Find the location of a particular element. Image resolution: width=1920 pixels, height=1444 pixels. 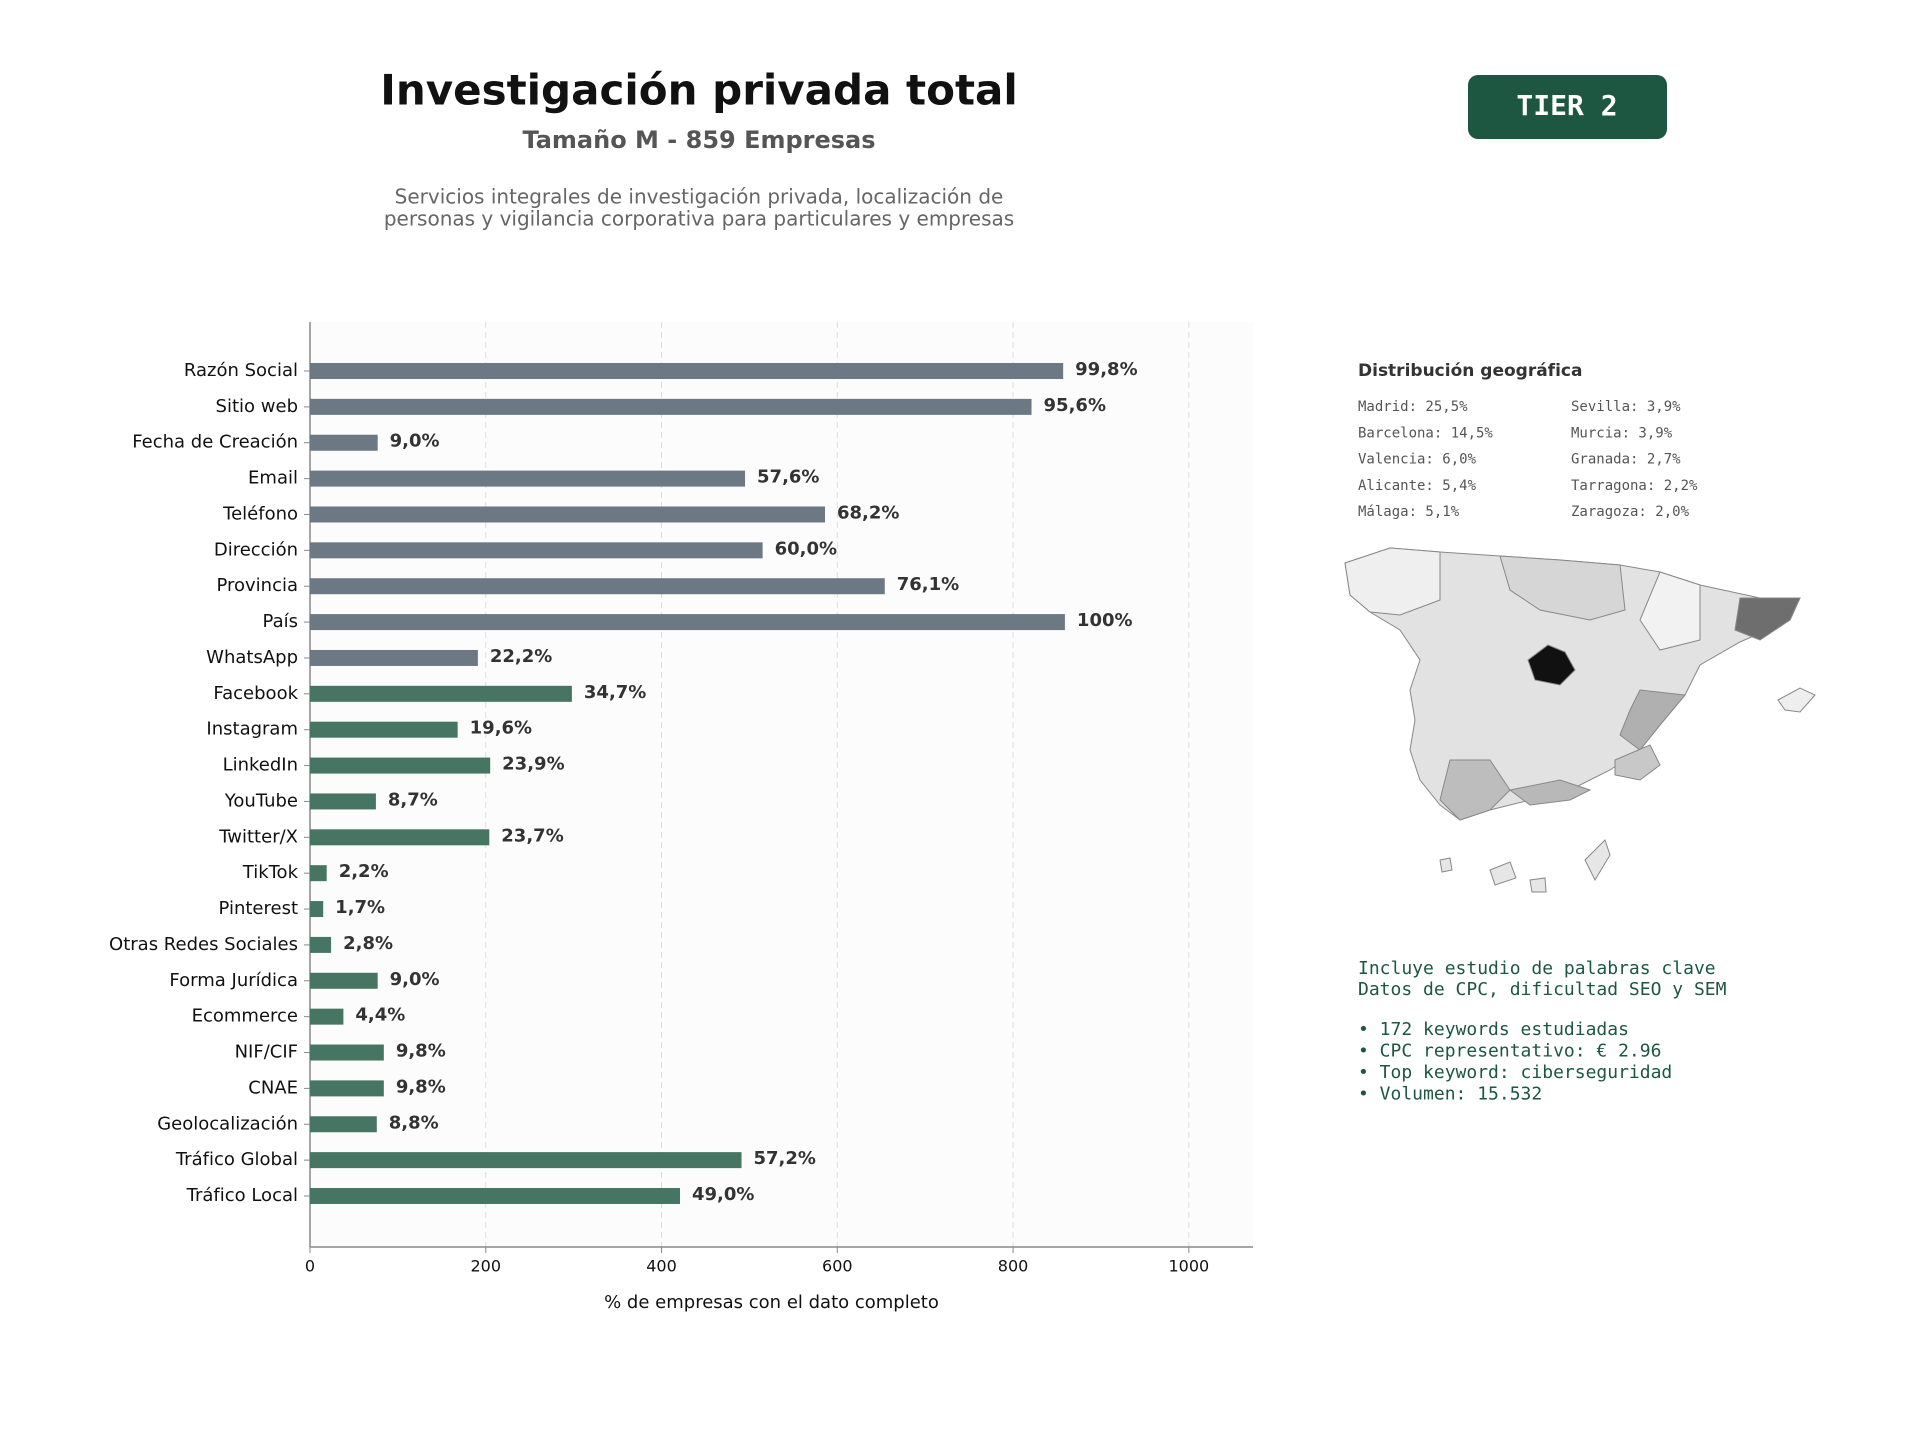

y-tick-label: YouTube is located at coordinates (261, 800).